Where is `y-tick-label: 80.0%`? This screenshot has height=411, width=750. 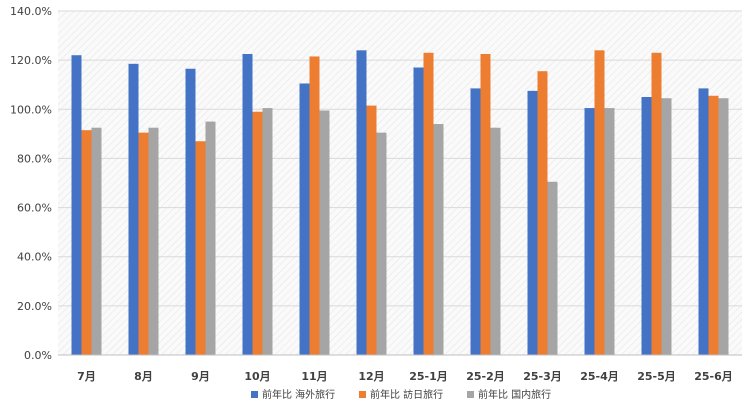
y-tick-label: 80.0% is located at coordinates (34, 158).